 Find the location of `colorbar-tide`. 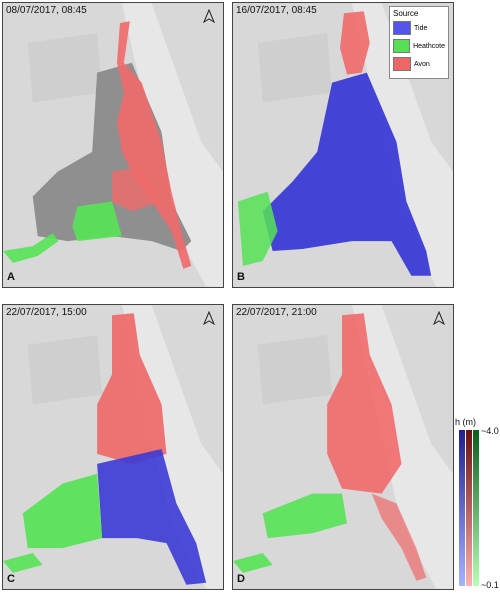

colorbar-tide is located at coordinates (462, 508).